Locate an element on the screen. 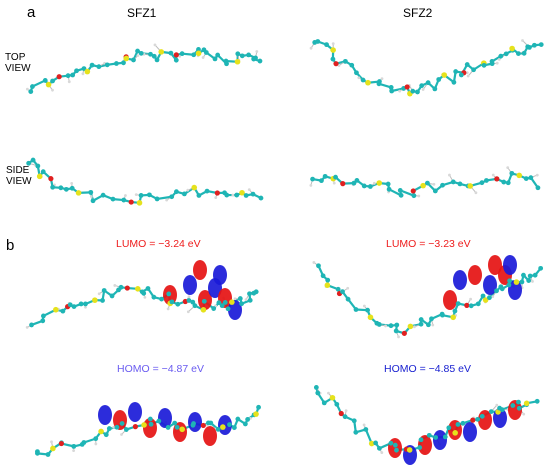  sfz2-lumo-orbital is located at coordinates (428, 297).